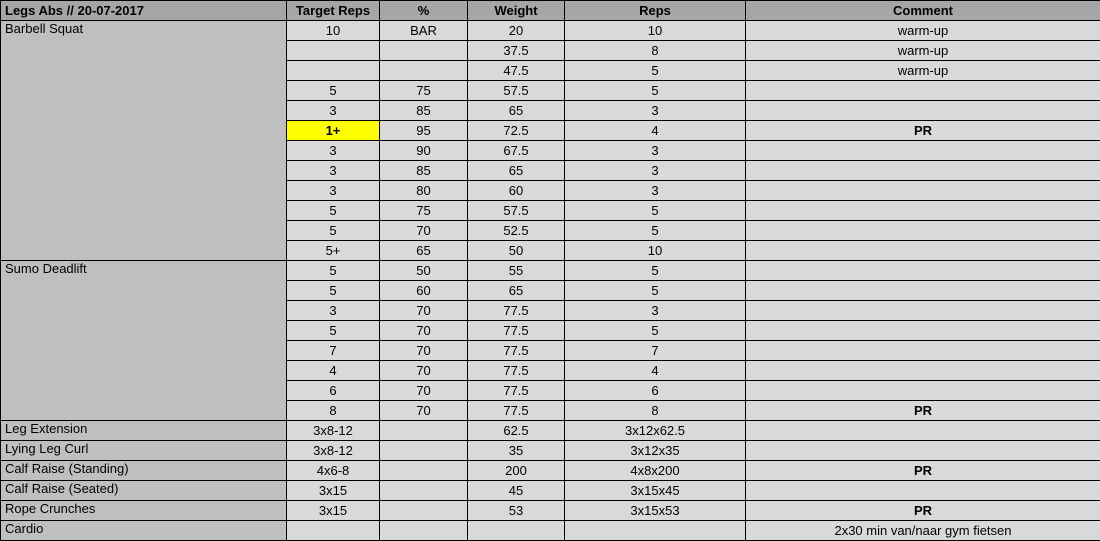  Describe the element at coordinates (655, 510) in the screenshot. I see `reps-cell: 3x15x53` at that location.